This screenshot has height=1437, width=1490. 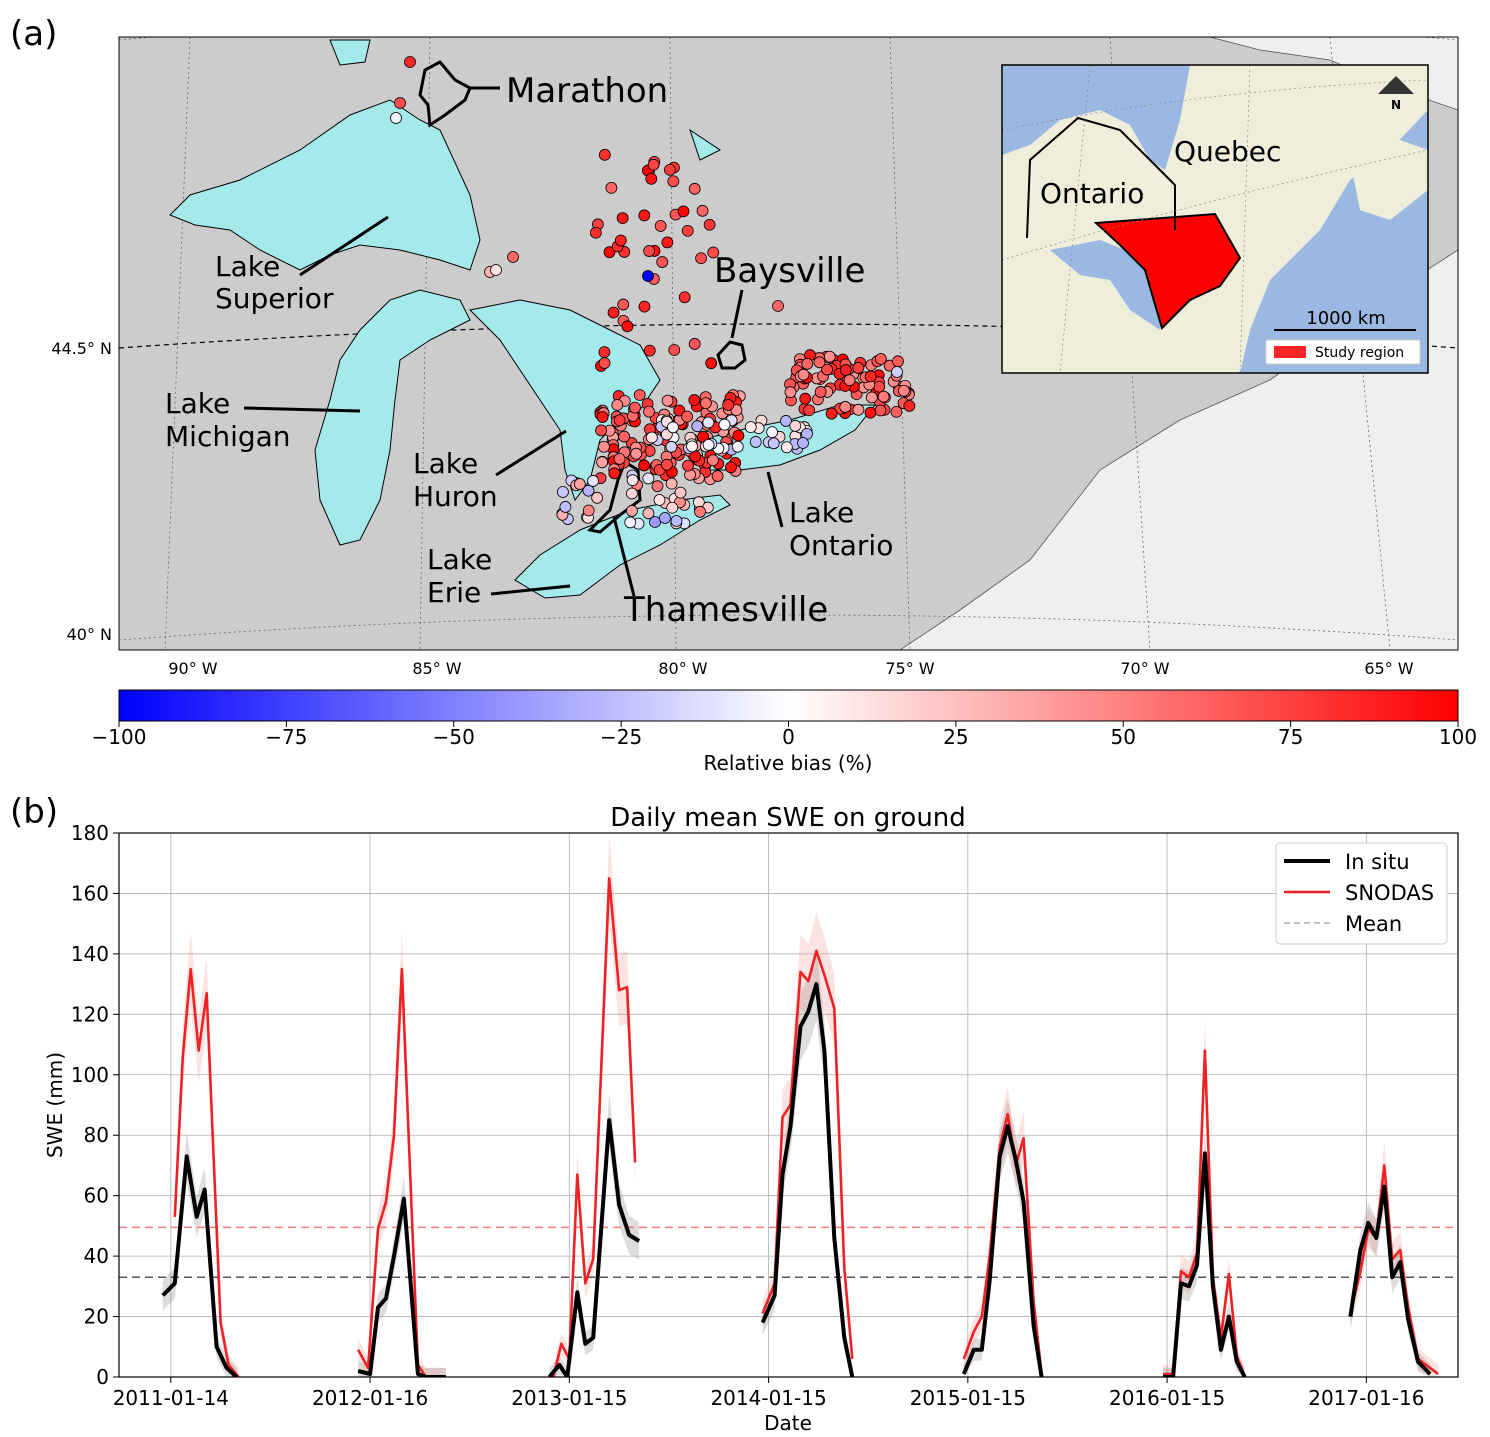 What do you see at coordinates (445, 94) in the screenshot?
I see `marathon-watershed` at bounding box center [445, 94].